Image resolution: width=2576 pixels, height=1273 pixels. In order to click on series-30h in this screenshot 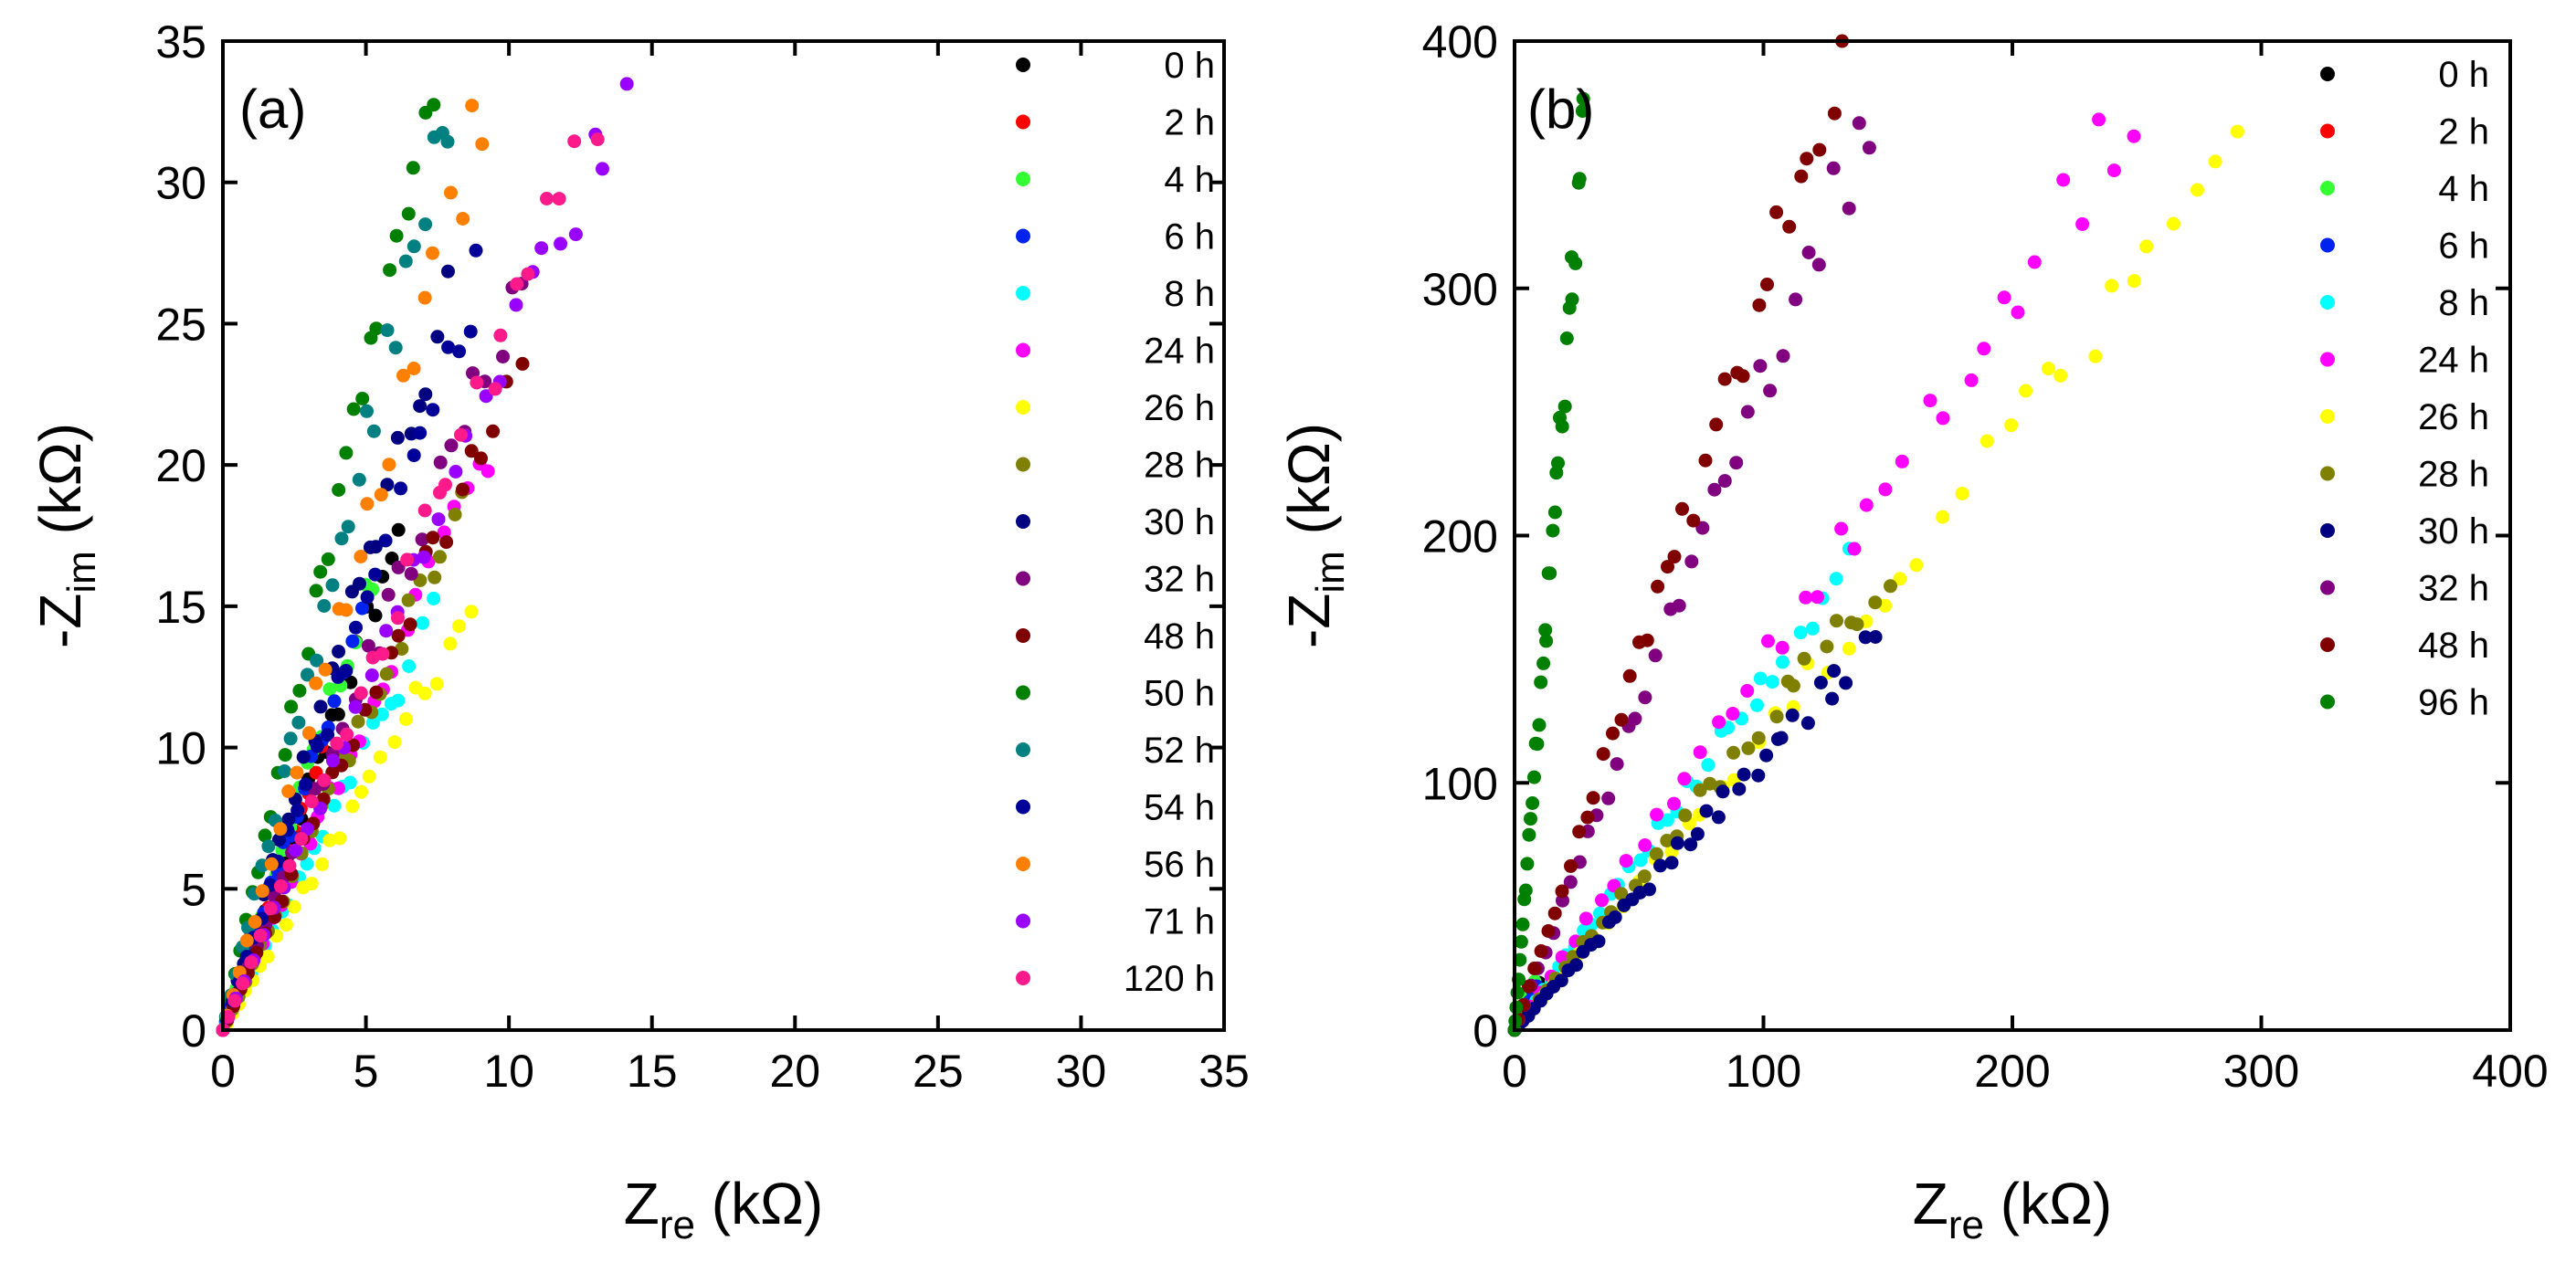, I will do `click(1695, 833)`.